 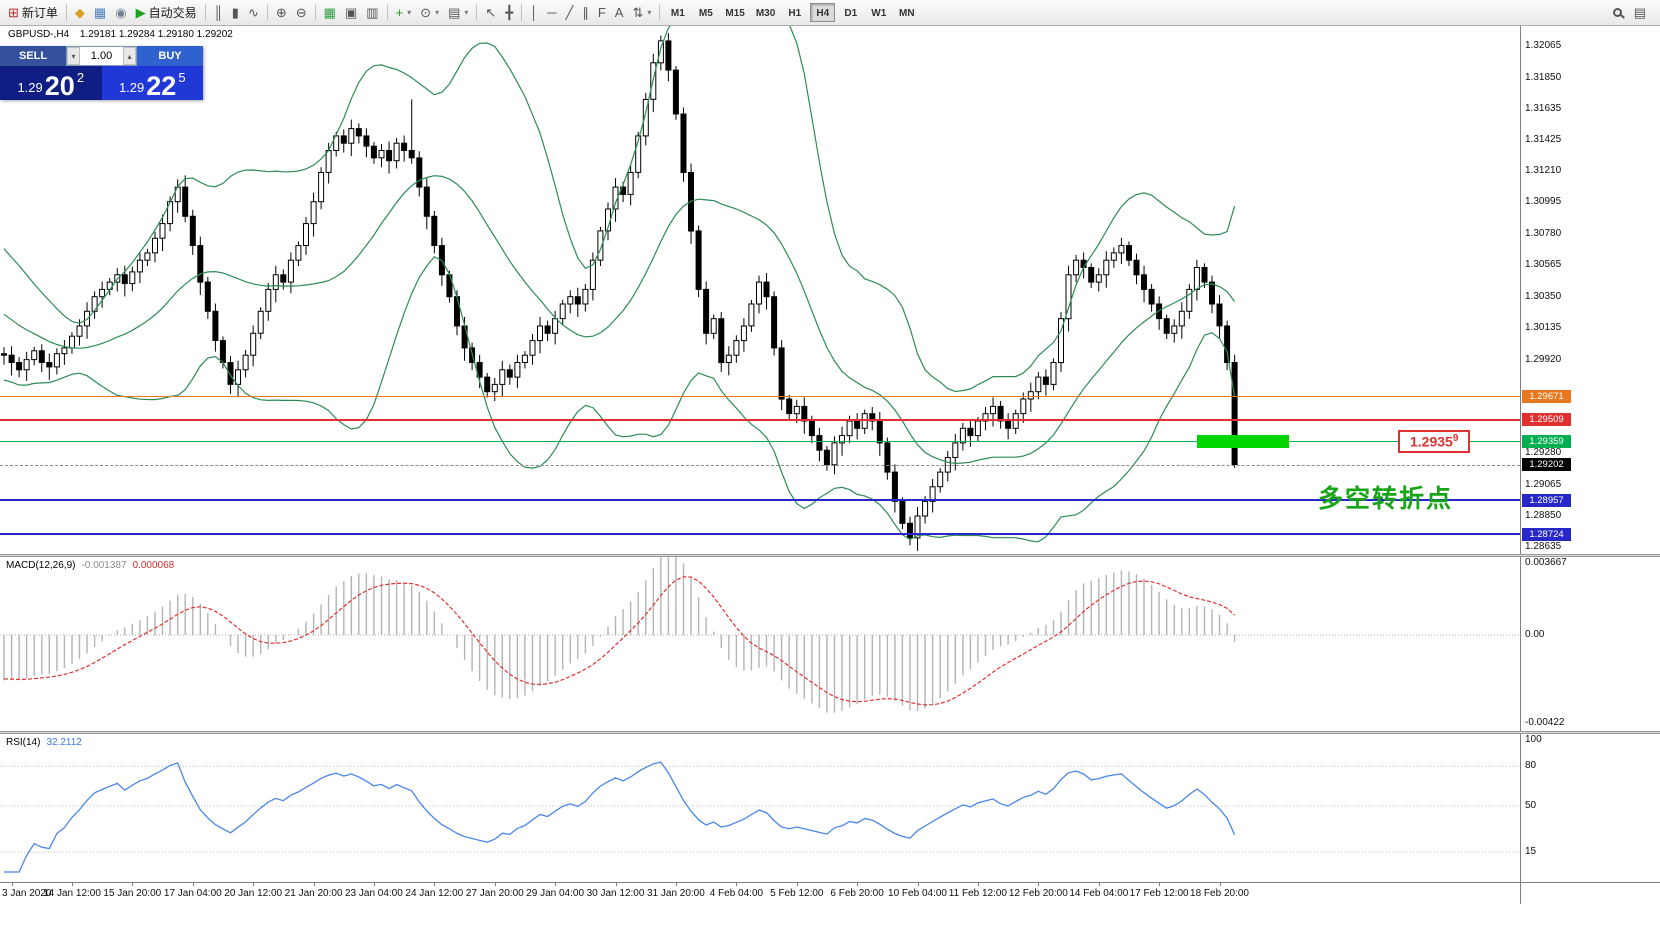 What do you see at coordinates (466, 12) in the screenshot?
I see `templates-dropdown-arrow: ▾` at bounding box center [466, 12].